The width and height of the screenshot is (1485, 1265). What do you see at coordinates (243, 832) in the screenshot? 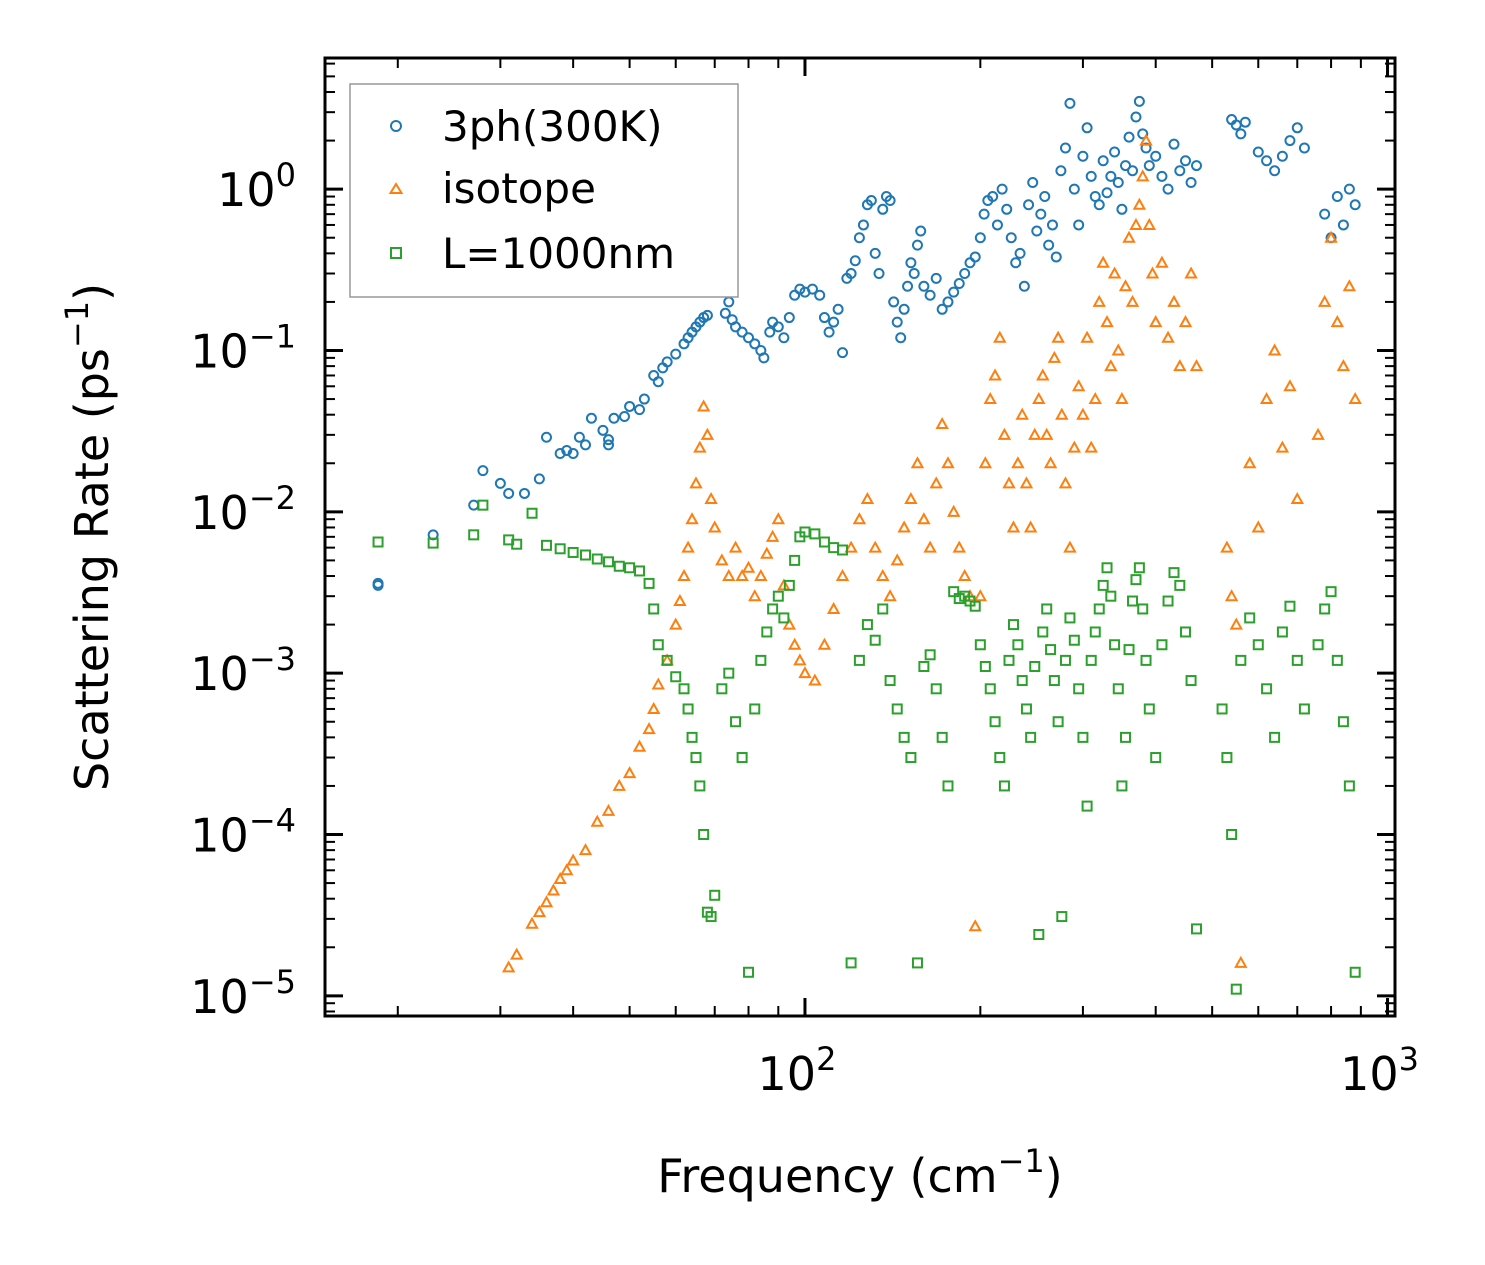
I see `y-tick-label-4: 10⁻⁴` at bounding box center [243, 832].